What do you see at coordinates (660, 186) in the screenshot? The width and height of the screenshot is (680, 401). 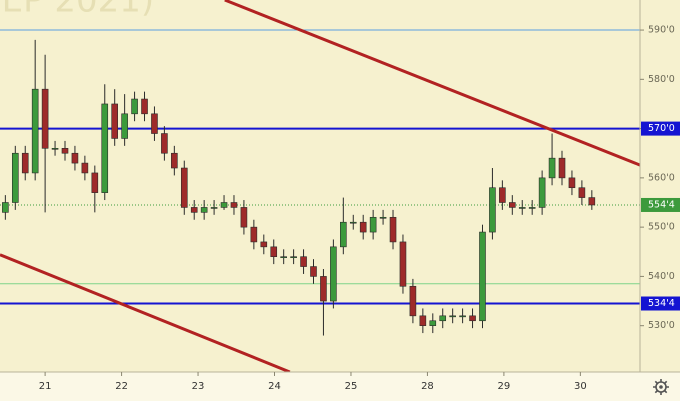 I see `y-axis-area` at bounding box center [660, 186].